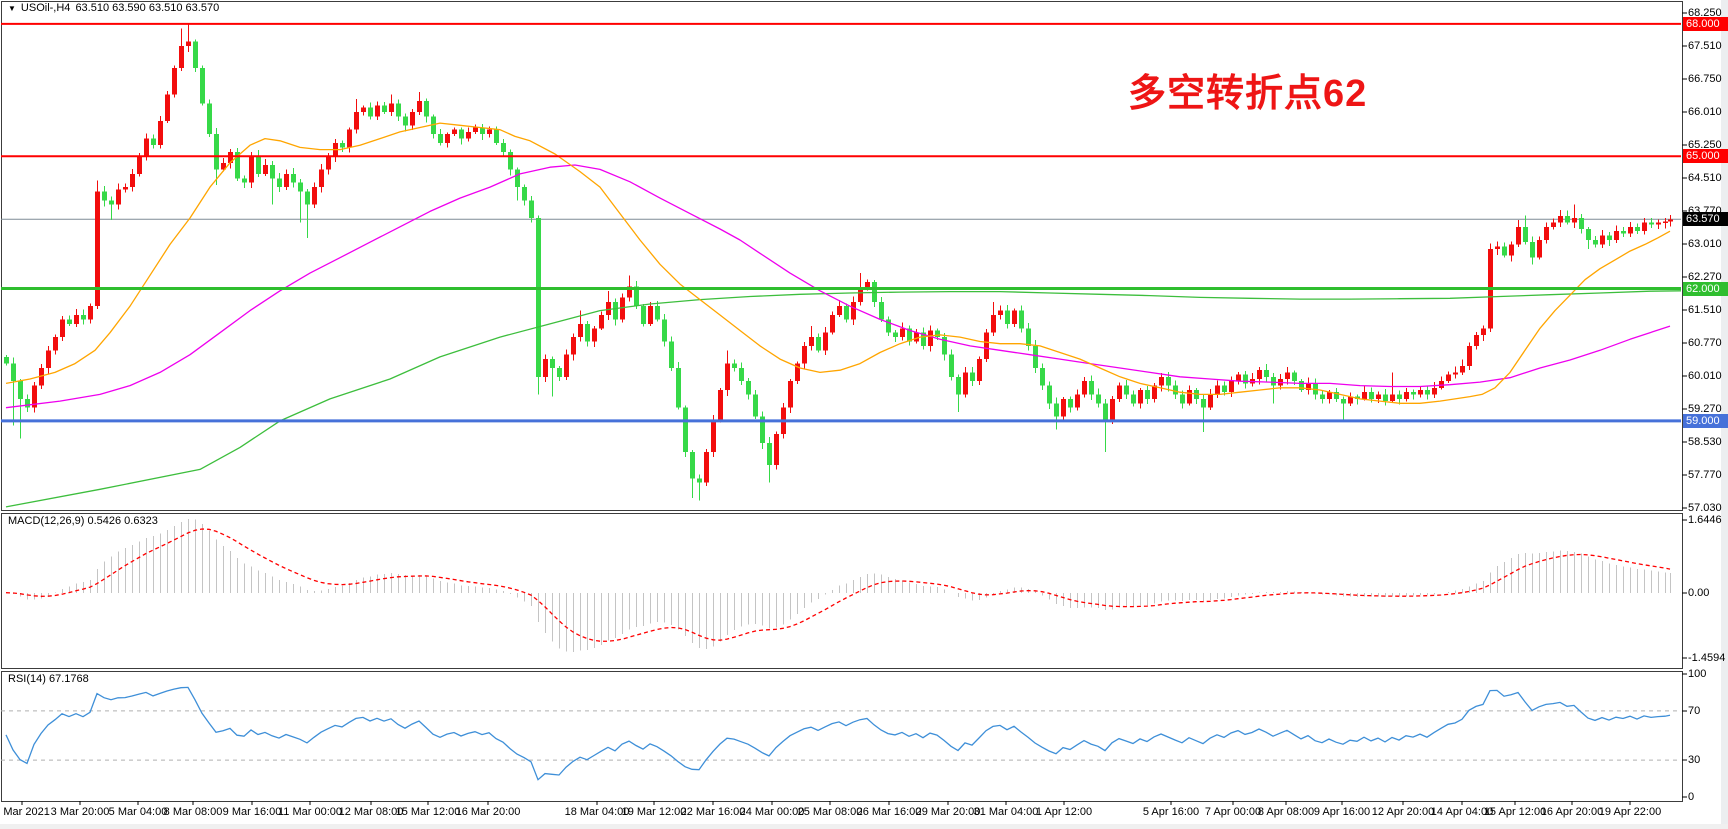 The image size is (1728, 829). What do you see at coordinates (428, 812) in the screenshot?
I see `time-axis-label: 15 Mar 12:00` at bounding box center [428, 812].